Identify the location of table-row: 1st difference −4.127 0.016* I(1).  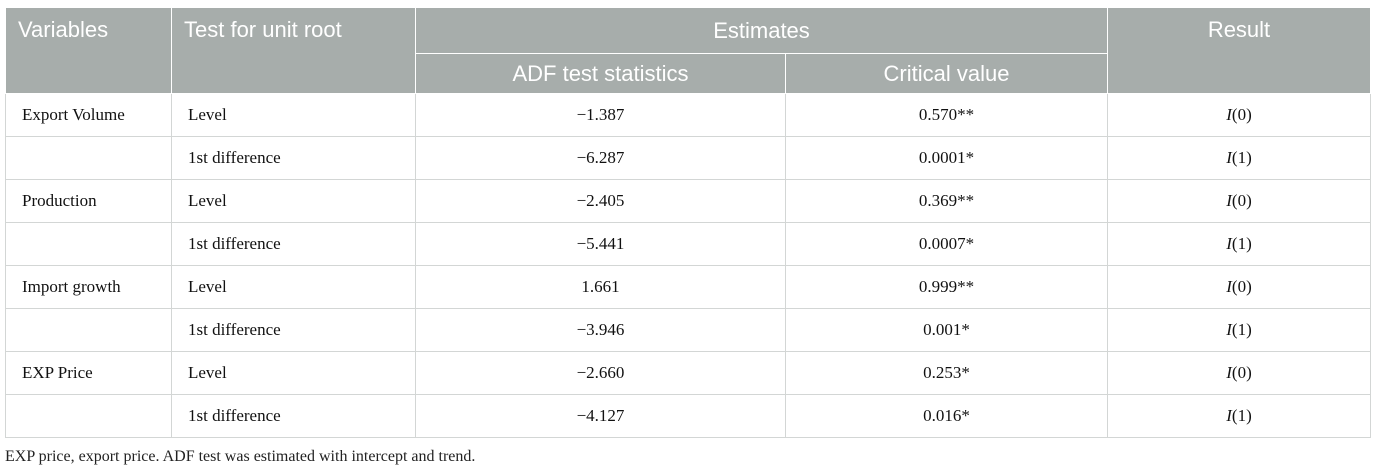
(688, 416).